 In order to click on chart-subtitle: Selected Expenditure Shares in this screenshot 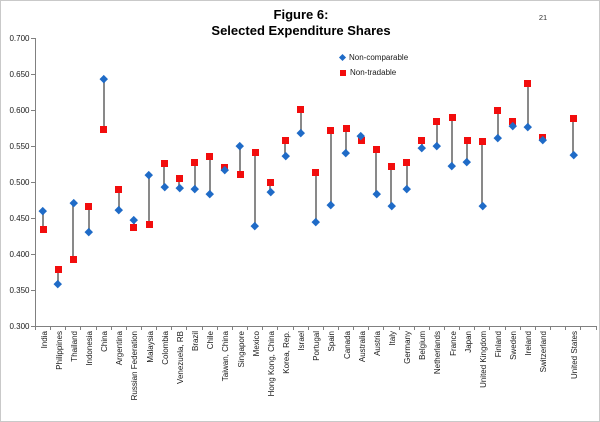, I will do `click(301, 30)`.